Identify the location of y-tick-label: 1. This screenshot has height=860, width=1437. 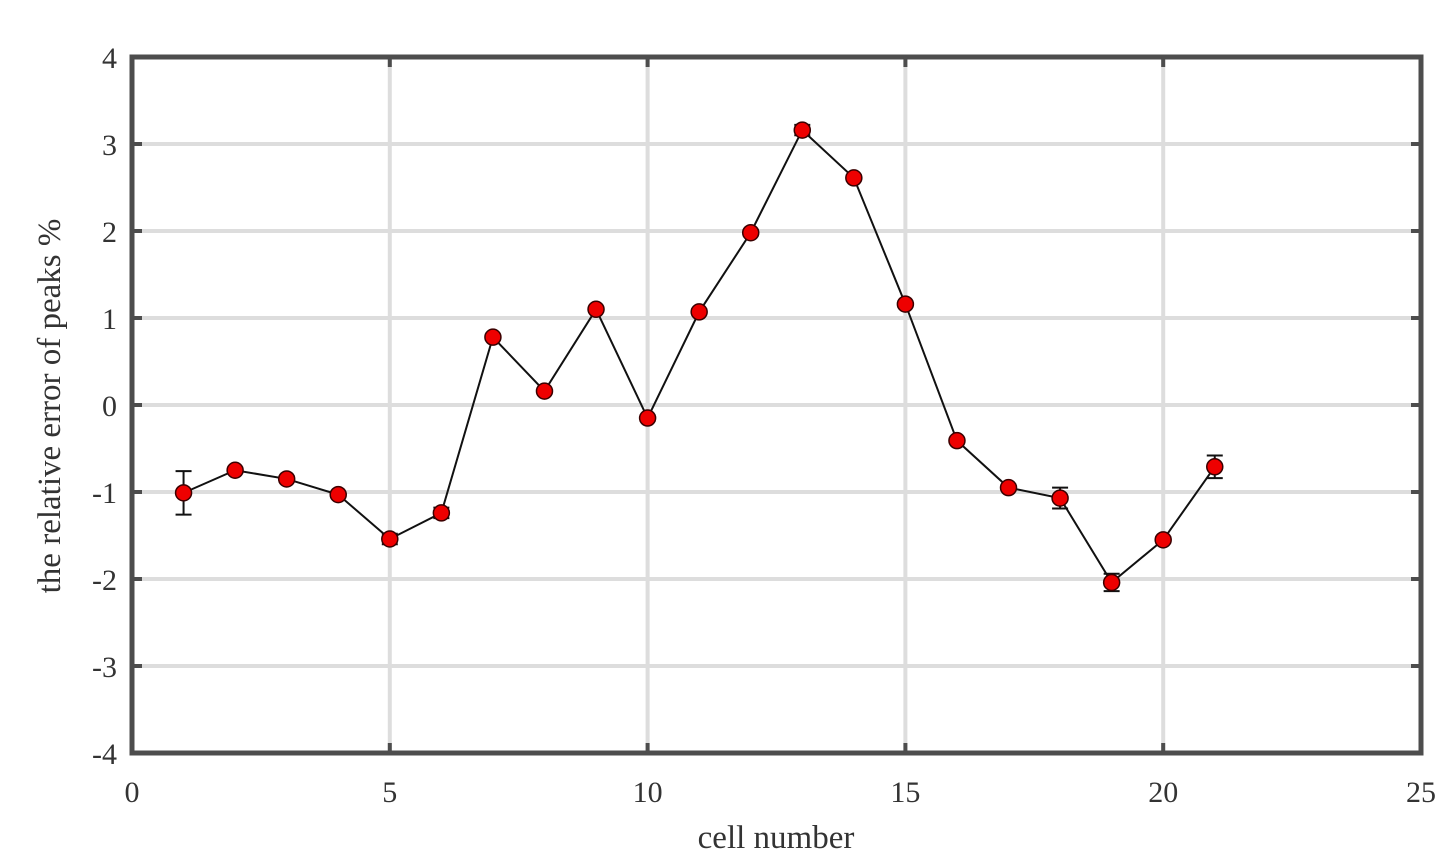
(109, 319).